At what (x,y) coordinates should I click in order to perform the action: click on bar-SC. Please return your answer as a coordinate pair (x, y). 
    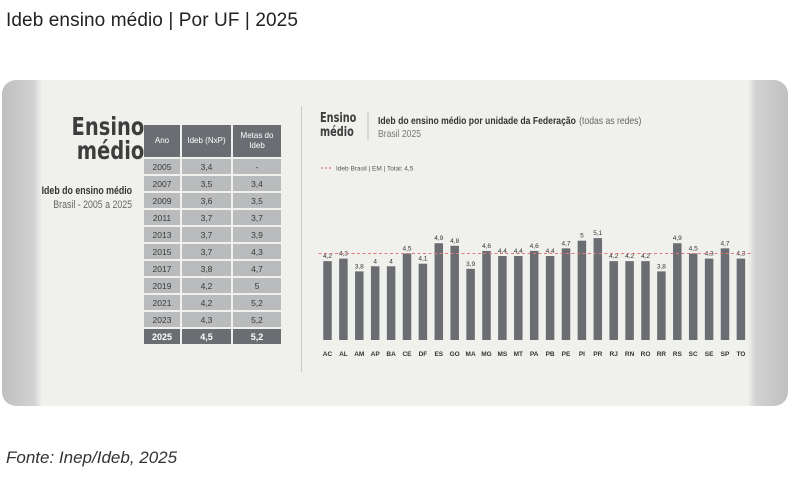
    Looking at the image, I should click on (693, 296).